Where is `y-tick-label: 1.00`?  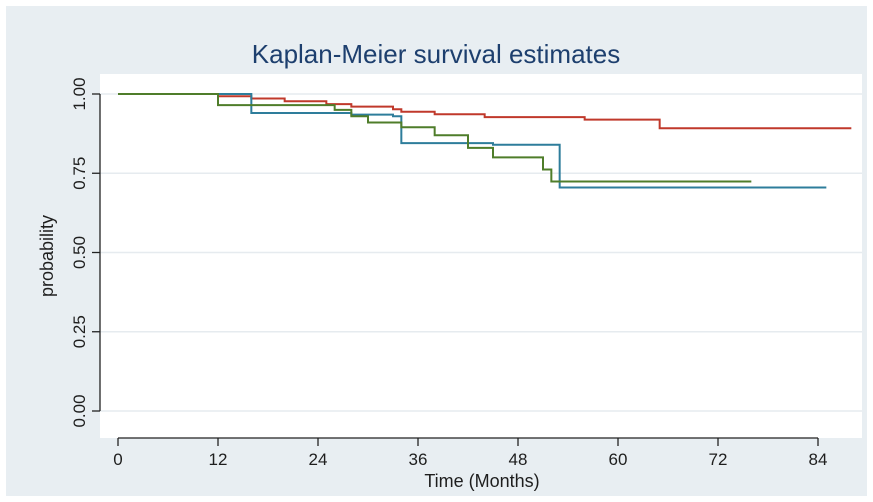
y-tick-label: 1.00 is located at coordinates (79, 93).